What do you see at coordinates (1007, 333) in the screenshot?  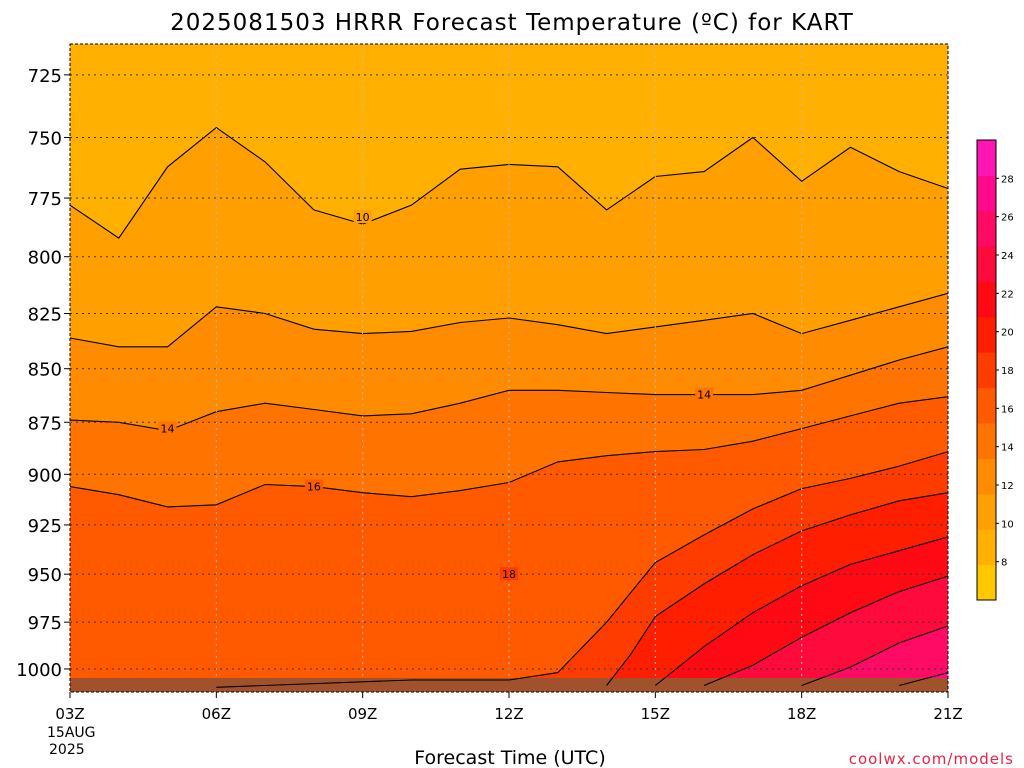 I see `colorbar-tick-label: 20` at bounding box center [1007, 333].